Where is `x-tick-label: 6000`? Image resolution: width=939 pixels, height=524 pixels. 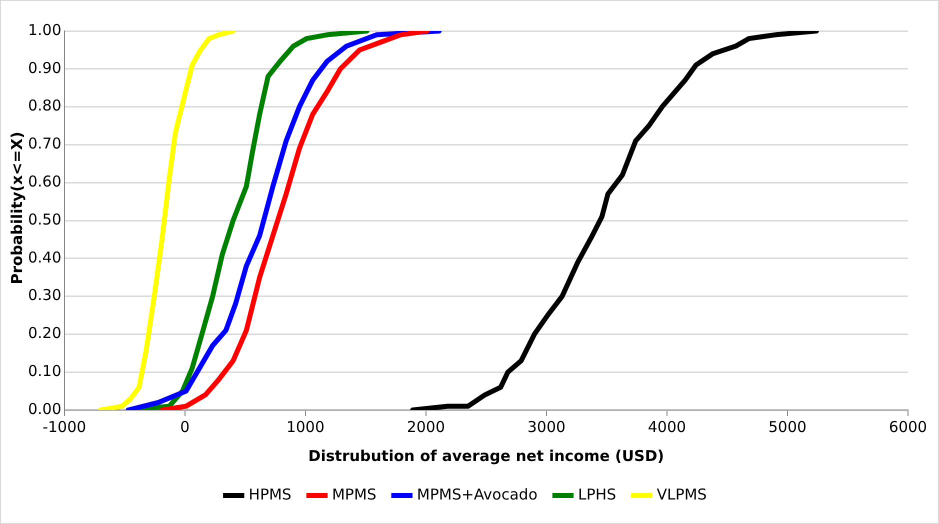
x-tick-label: 6000 is located at coordinates (908, 427).